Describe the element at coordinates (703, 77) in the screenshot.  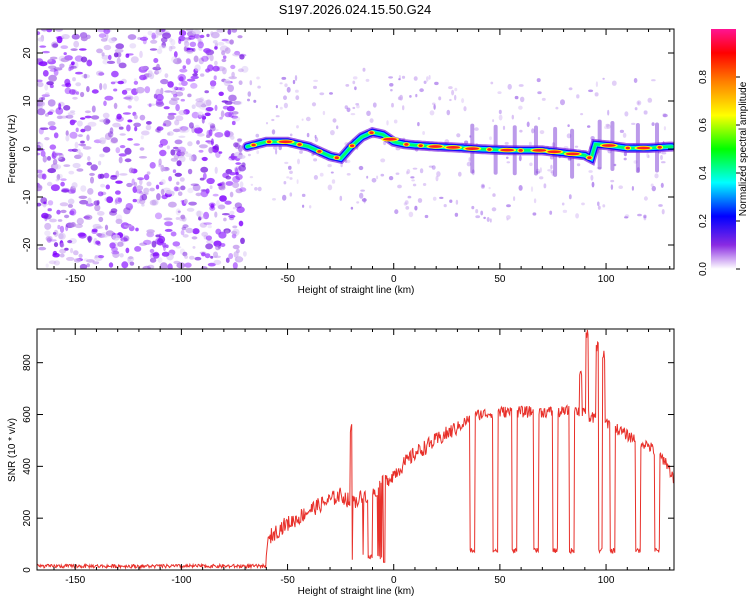
I see `colorbar-tick-label: 0.8` at that location.